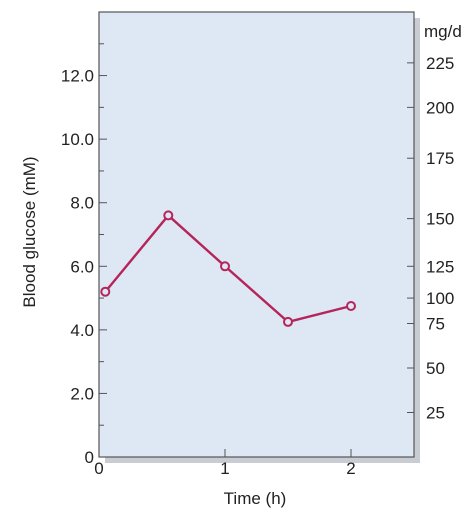 Image resolution: width=463 pixels, height=520 pixels. Describe the element at coordinates (82, 266) in the screenshot. I see `y-tick-label: 6.0` at that location.